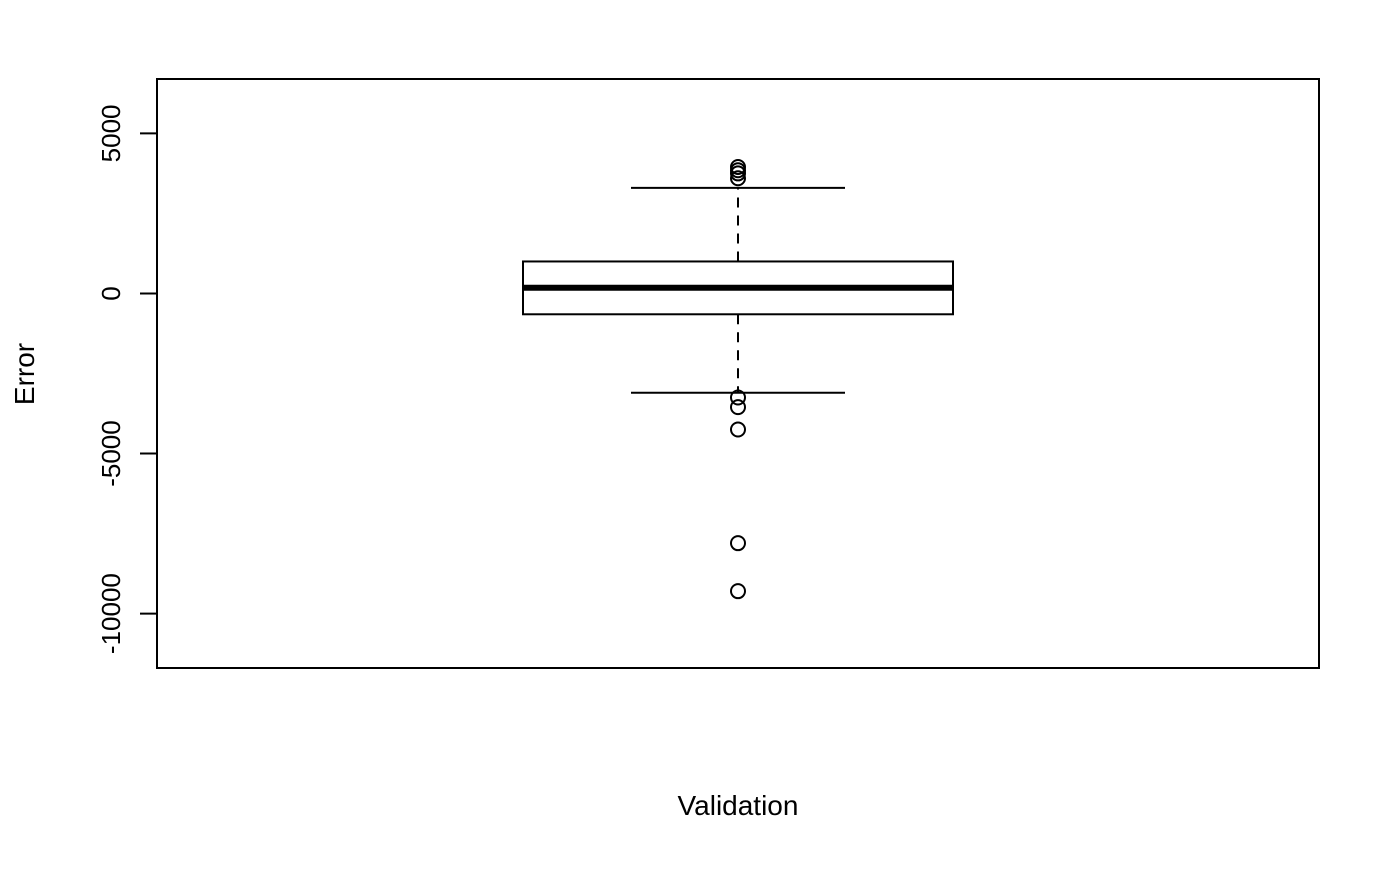  I want to click on y-tick-label: 0, so click(111, 293).